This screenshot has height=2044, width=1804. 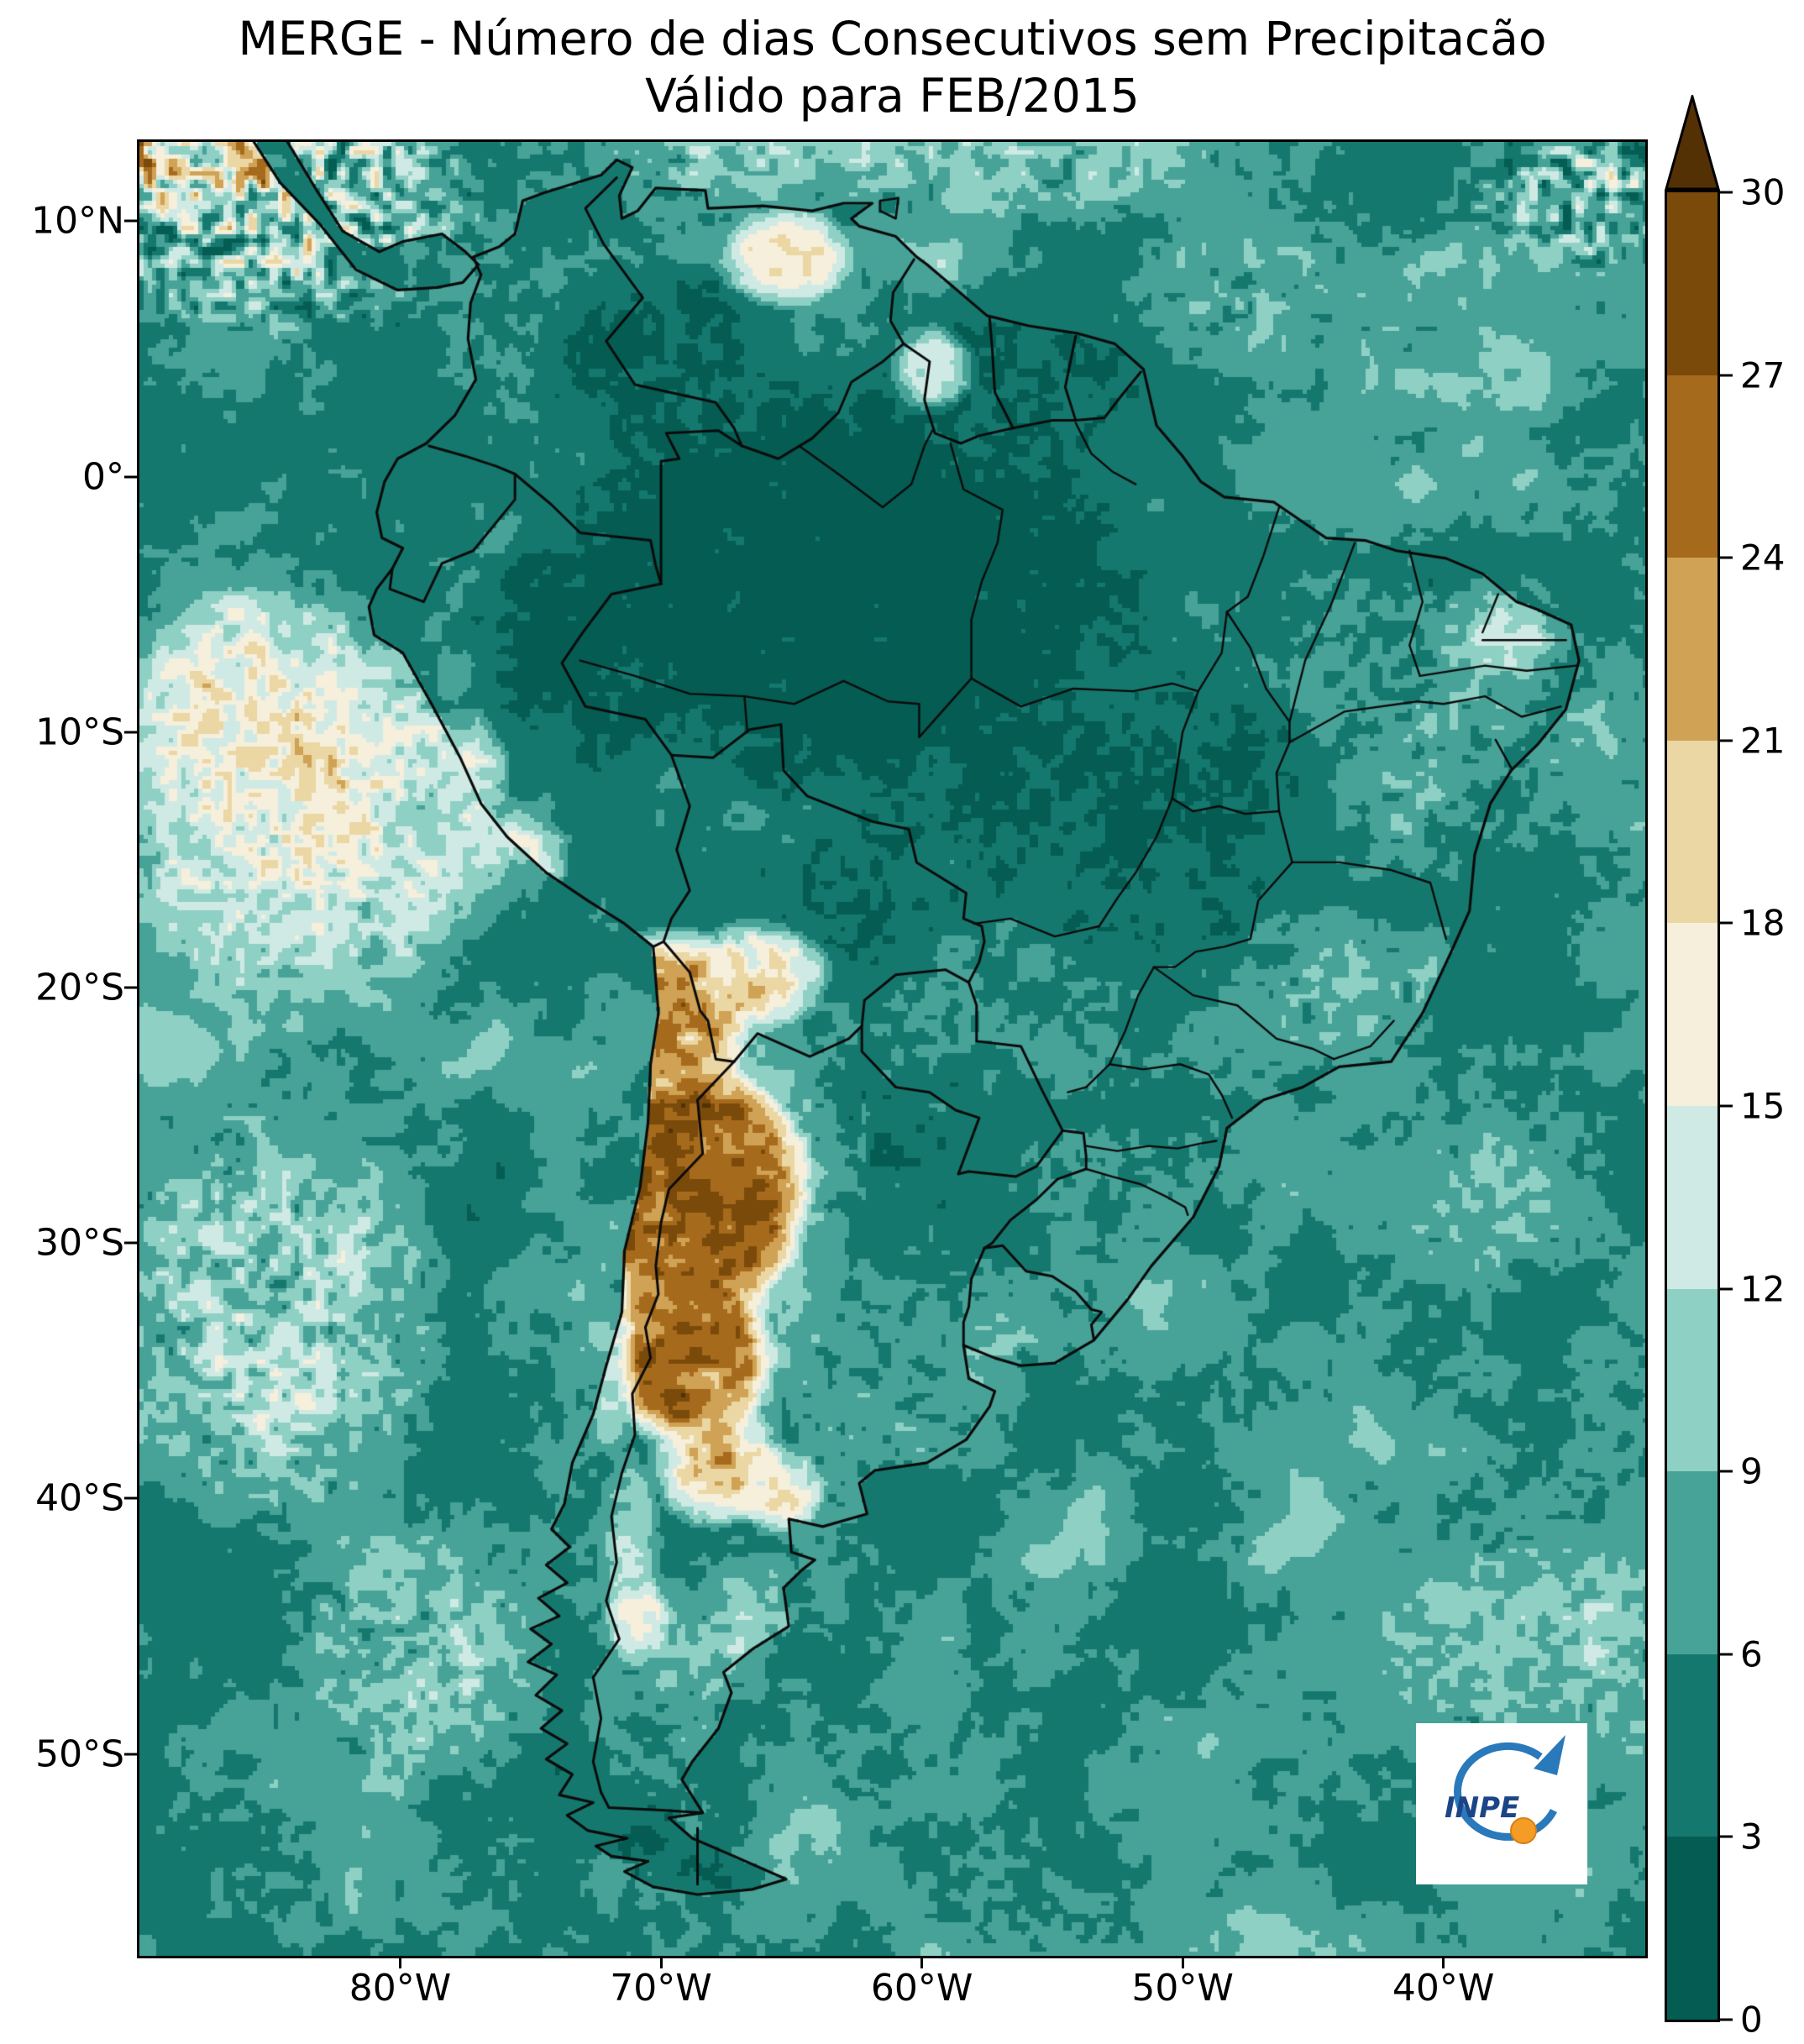 What do you see at coordinates (400, 1988) in the screenshot?
I see `x-axis-label: 80°W` at bounding box center [400, 1988].